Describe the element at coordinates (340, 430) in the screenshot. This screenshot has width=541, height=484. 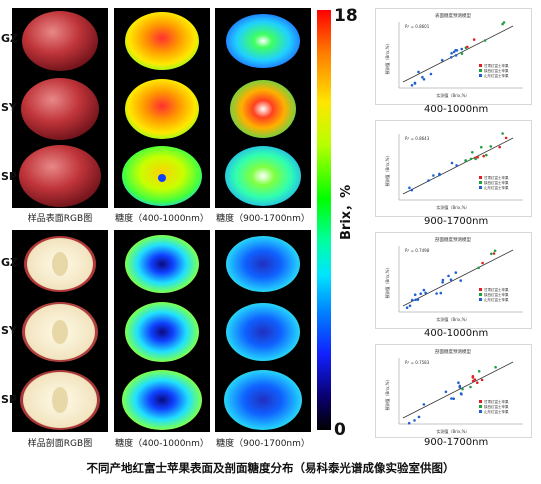
I see `colorbar-min-label: 0` at that location.